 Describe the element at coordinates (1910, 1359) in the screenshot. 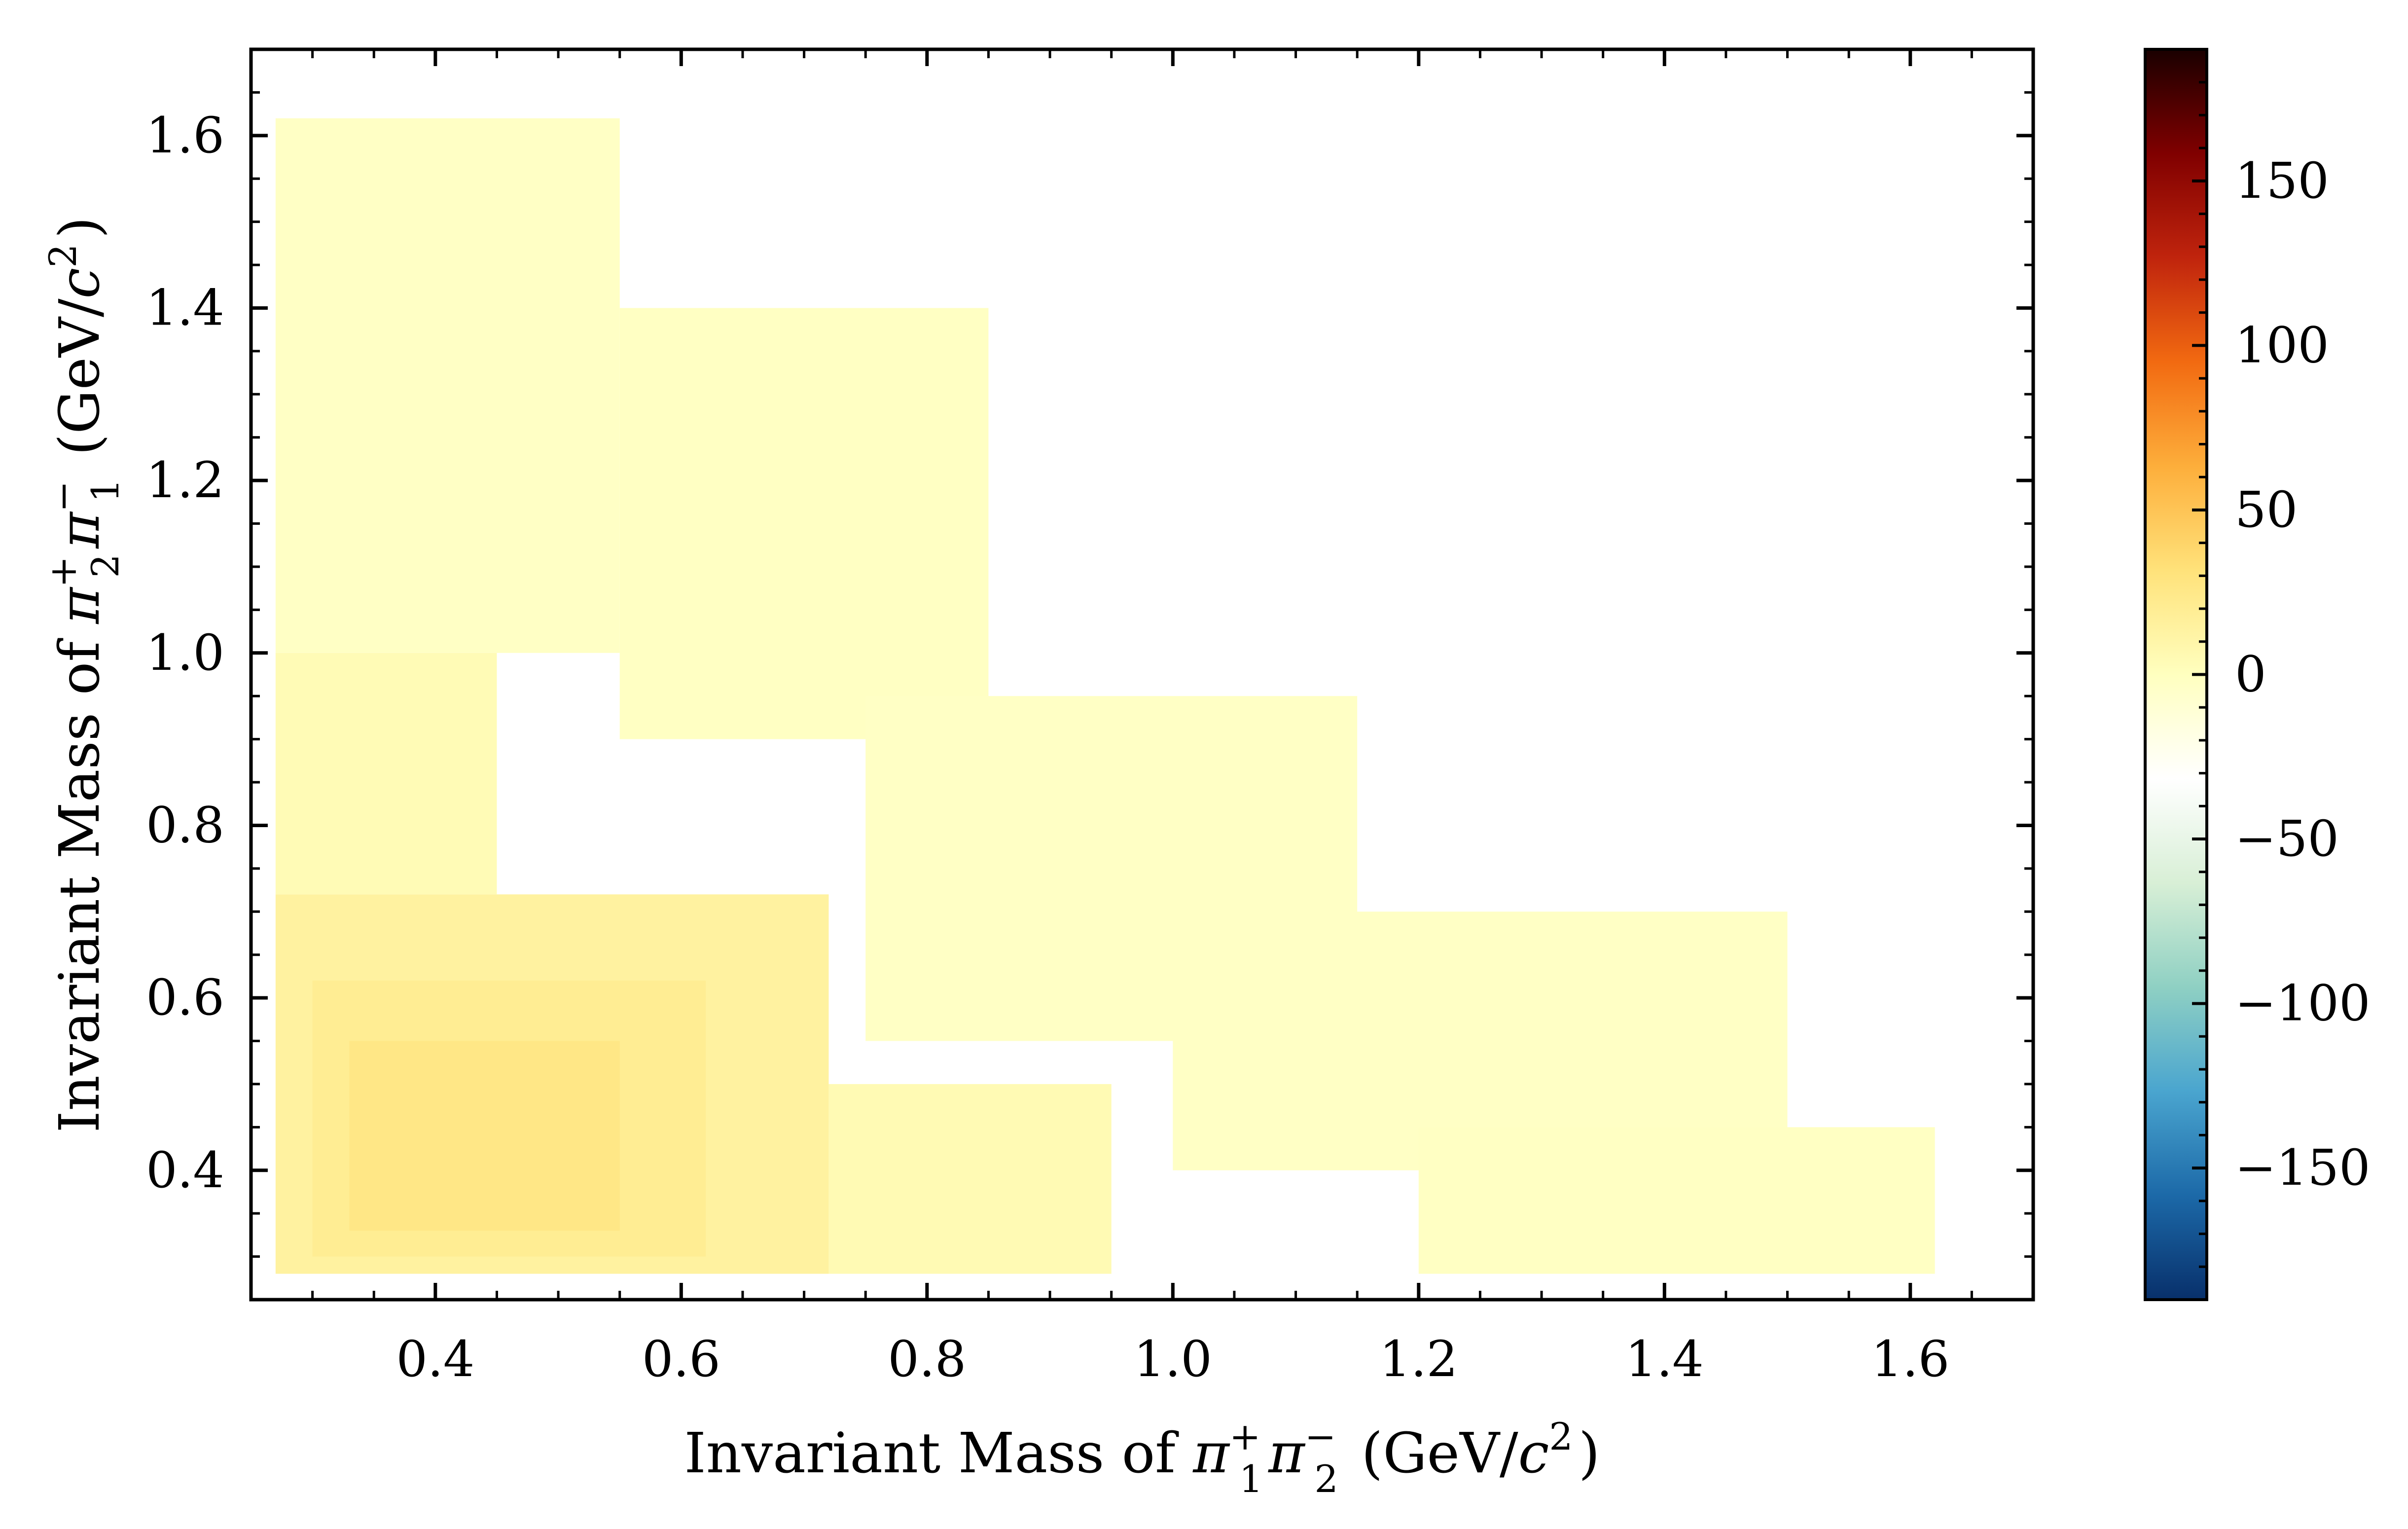

I see `x-tick-label: 1.6` at that location.